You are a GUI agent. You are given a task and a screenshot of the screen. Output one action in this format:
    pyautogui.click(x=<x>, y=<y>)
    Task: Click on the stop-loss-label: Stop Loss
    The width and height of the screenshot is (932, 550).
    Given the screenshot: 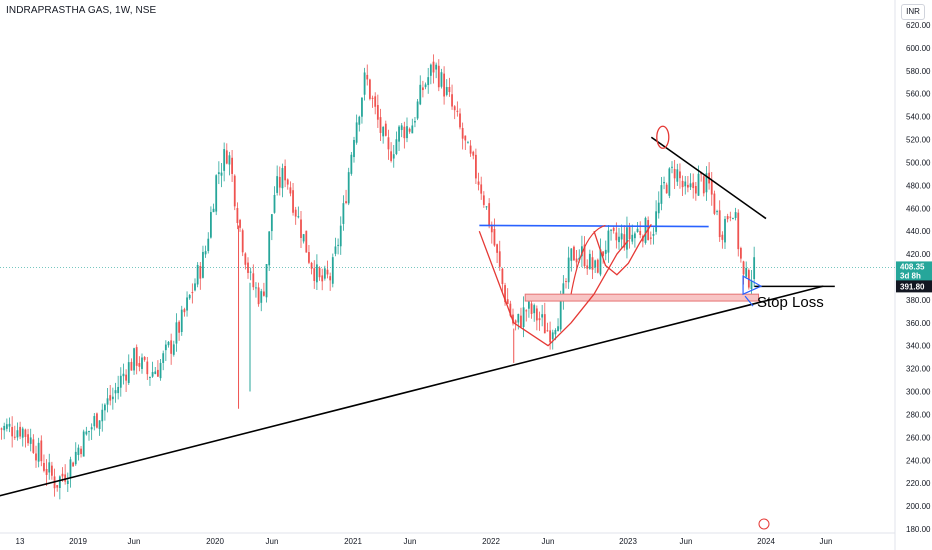 What is the action you would take?
    pyautogui.click(x=790, y=302)
    